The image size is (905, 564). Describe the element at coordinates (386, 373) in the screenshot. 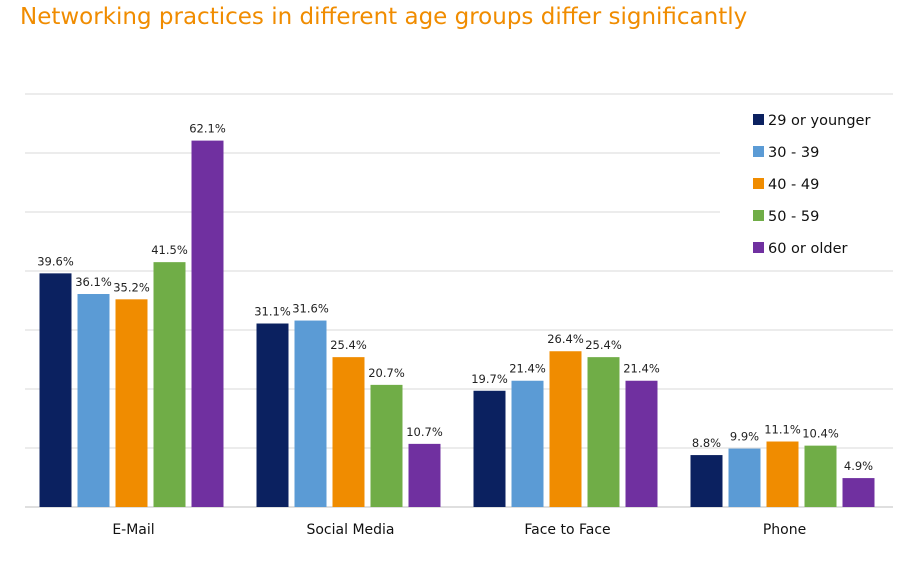

I see `data-label: 20.7%` at that location.